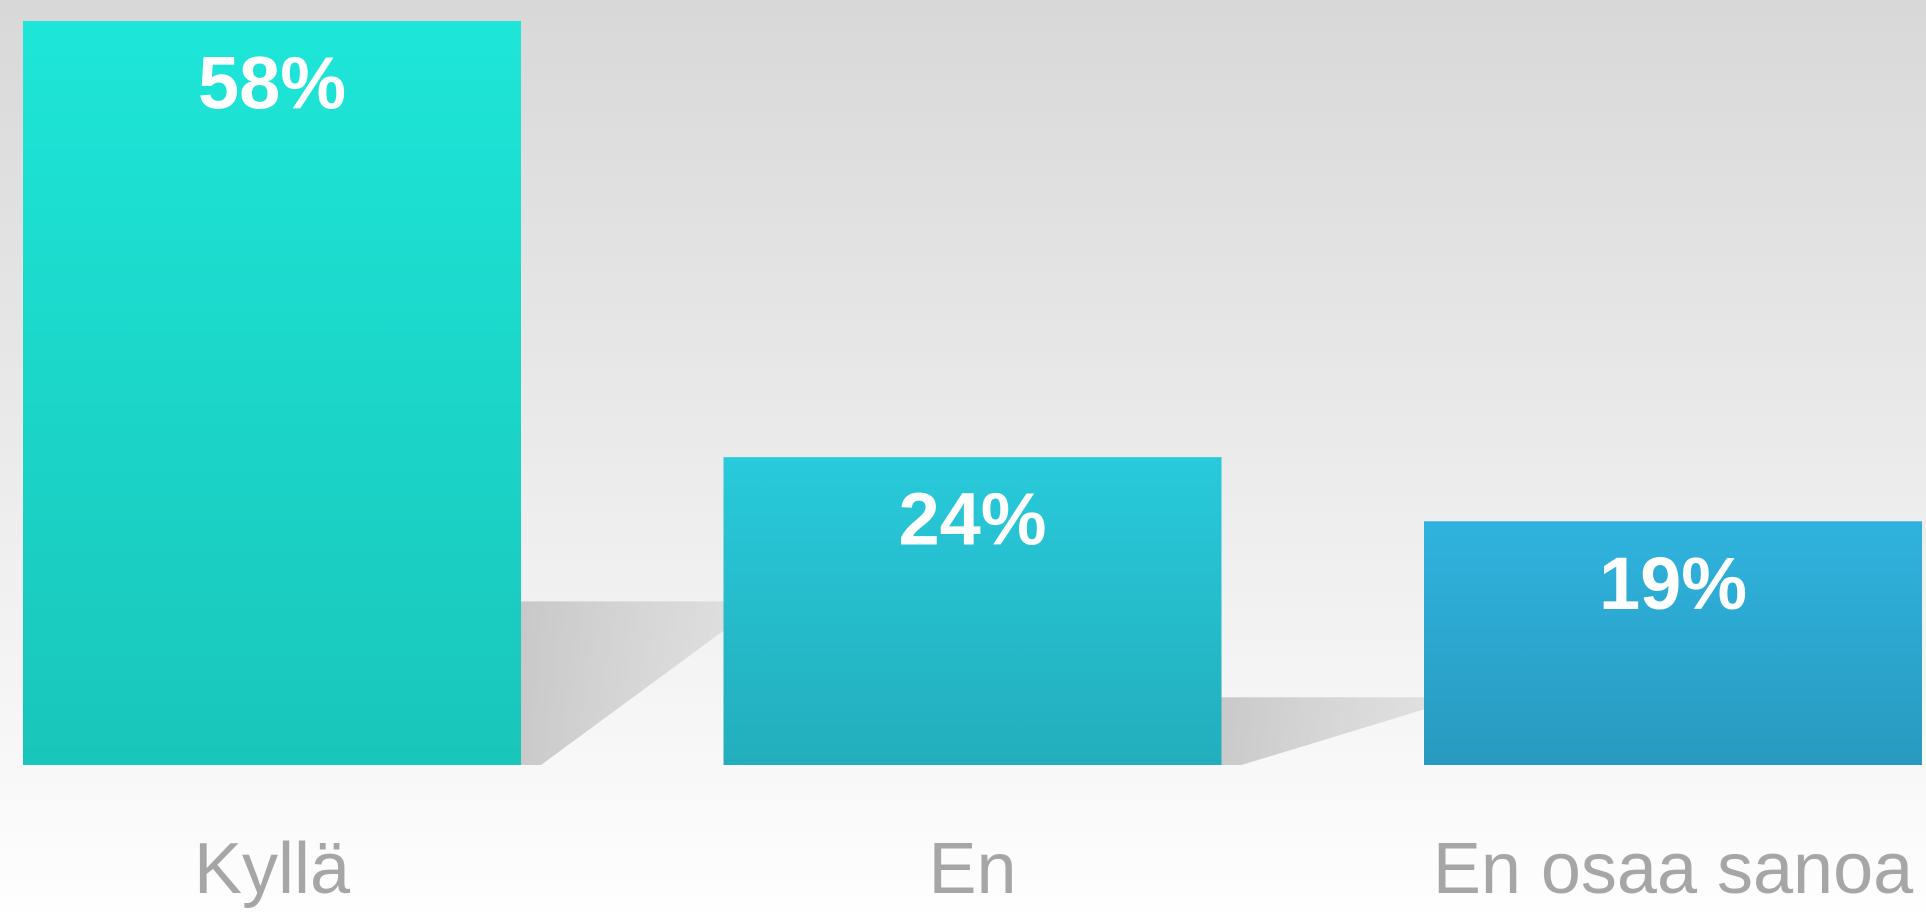 The image size is (1926, 912). I want to click on category-label: Kyllä, so click(272, 869).